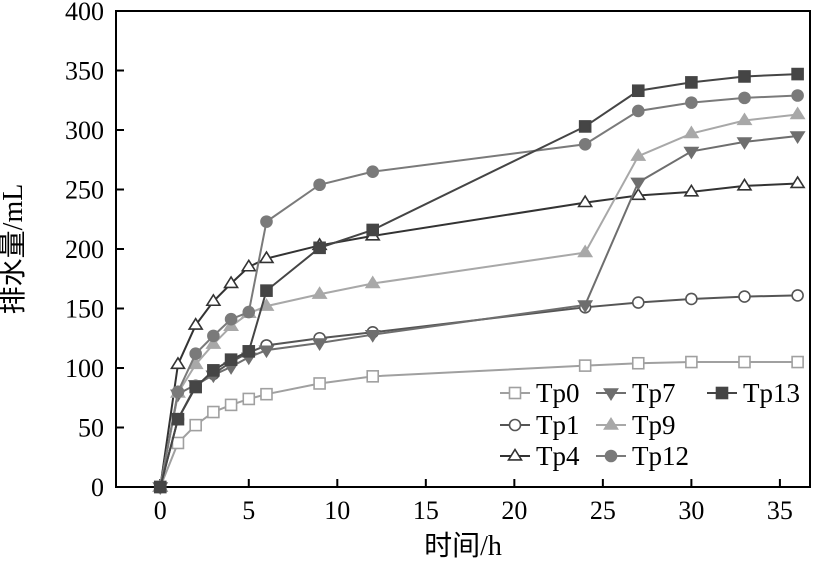  Describe the element at coordinates (84, 71) in the screenshot. I see `y-tick-label: 350` at that location.